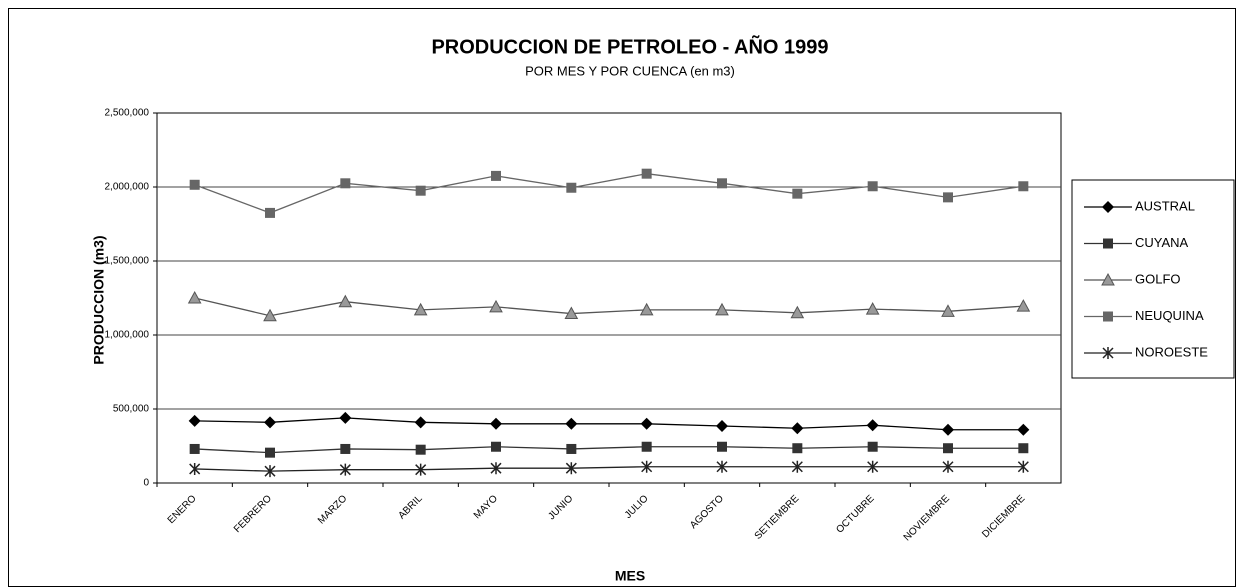 The image size is (1237, 588). What do you see at coordinates (182, 509) in the screenshot?
I see `x-tick-label: ENERO` at bounding box center [182, 509].